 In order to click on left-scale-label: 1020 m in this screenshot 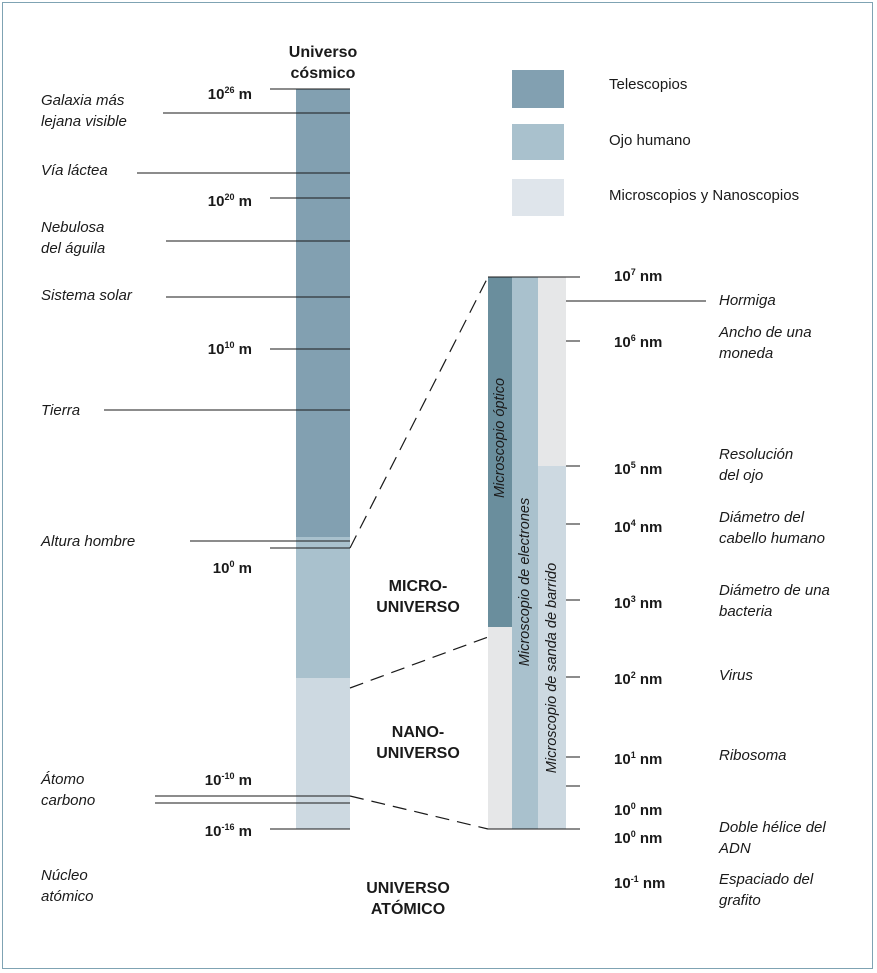, I will do `click(229, 201)`.